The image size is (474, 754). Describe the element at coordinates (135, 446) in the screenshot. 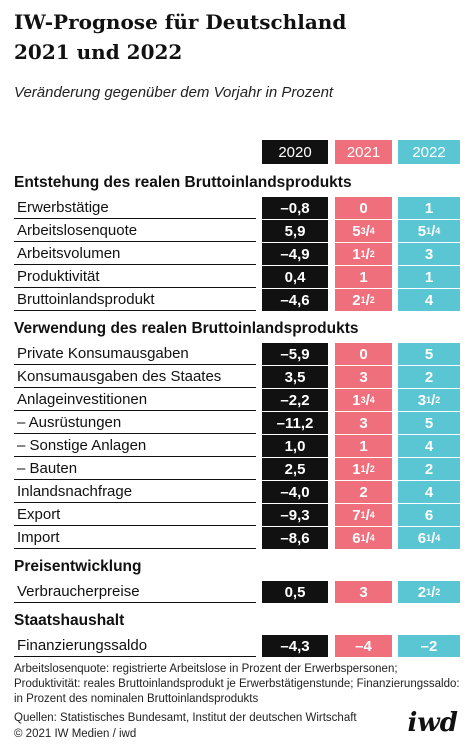

I see `row-label: – Sonstige Anlagen` at that location.